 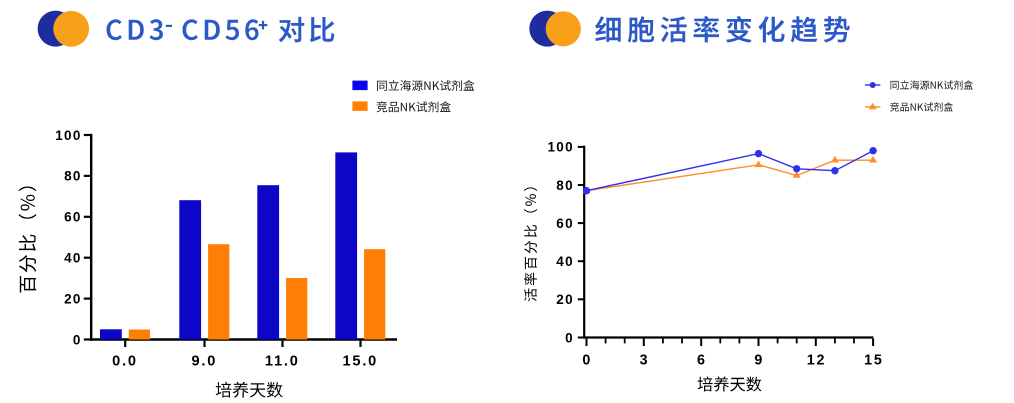 What do you see at coordinates (817, 361) in the screenshot?
I see `svg-text: 12` at bounding box center [817, 361].